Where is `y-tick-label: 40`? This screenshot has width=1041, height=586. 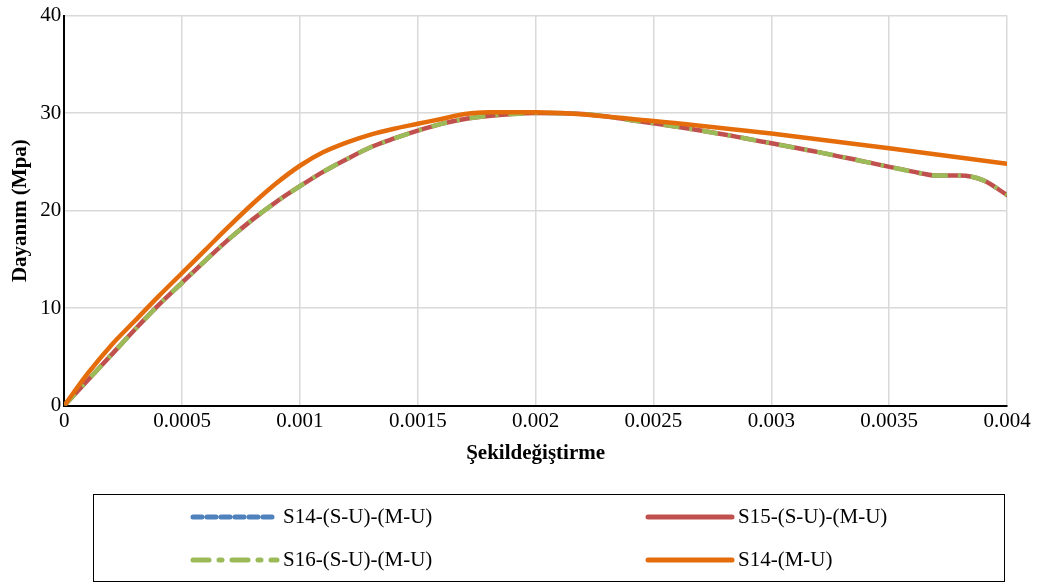 y-tick-label: 40 is located at coordinates (51, 14).